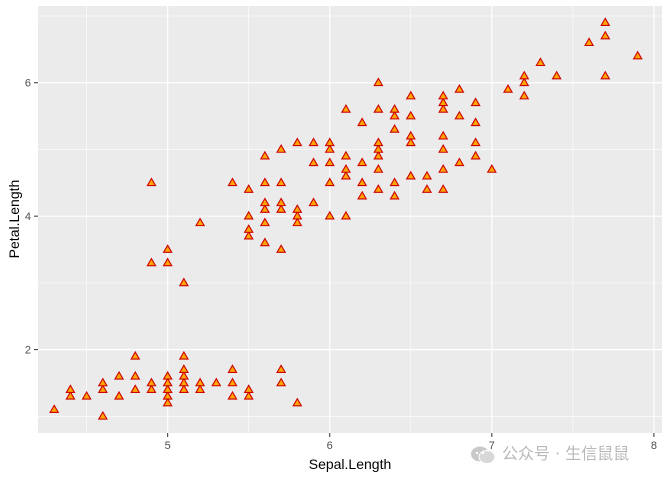  I want to click on y-axis-title: Petal.Length, so click(14, 219).